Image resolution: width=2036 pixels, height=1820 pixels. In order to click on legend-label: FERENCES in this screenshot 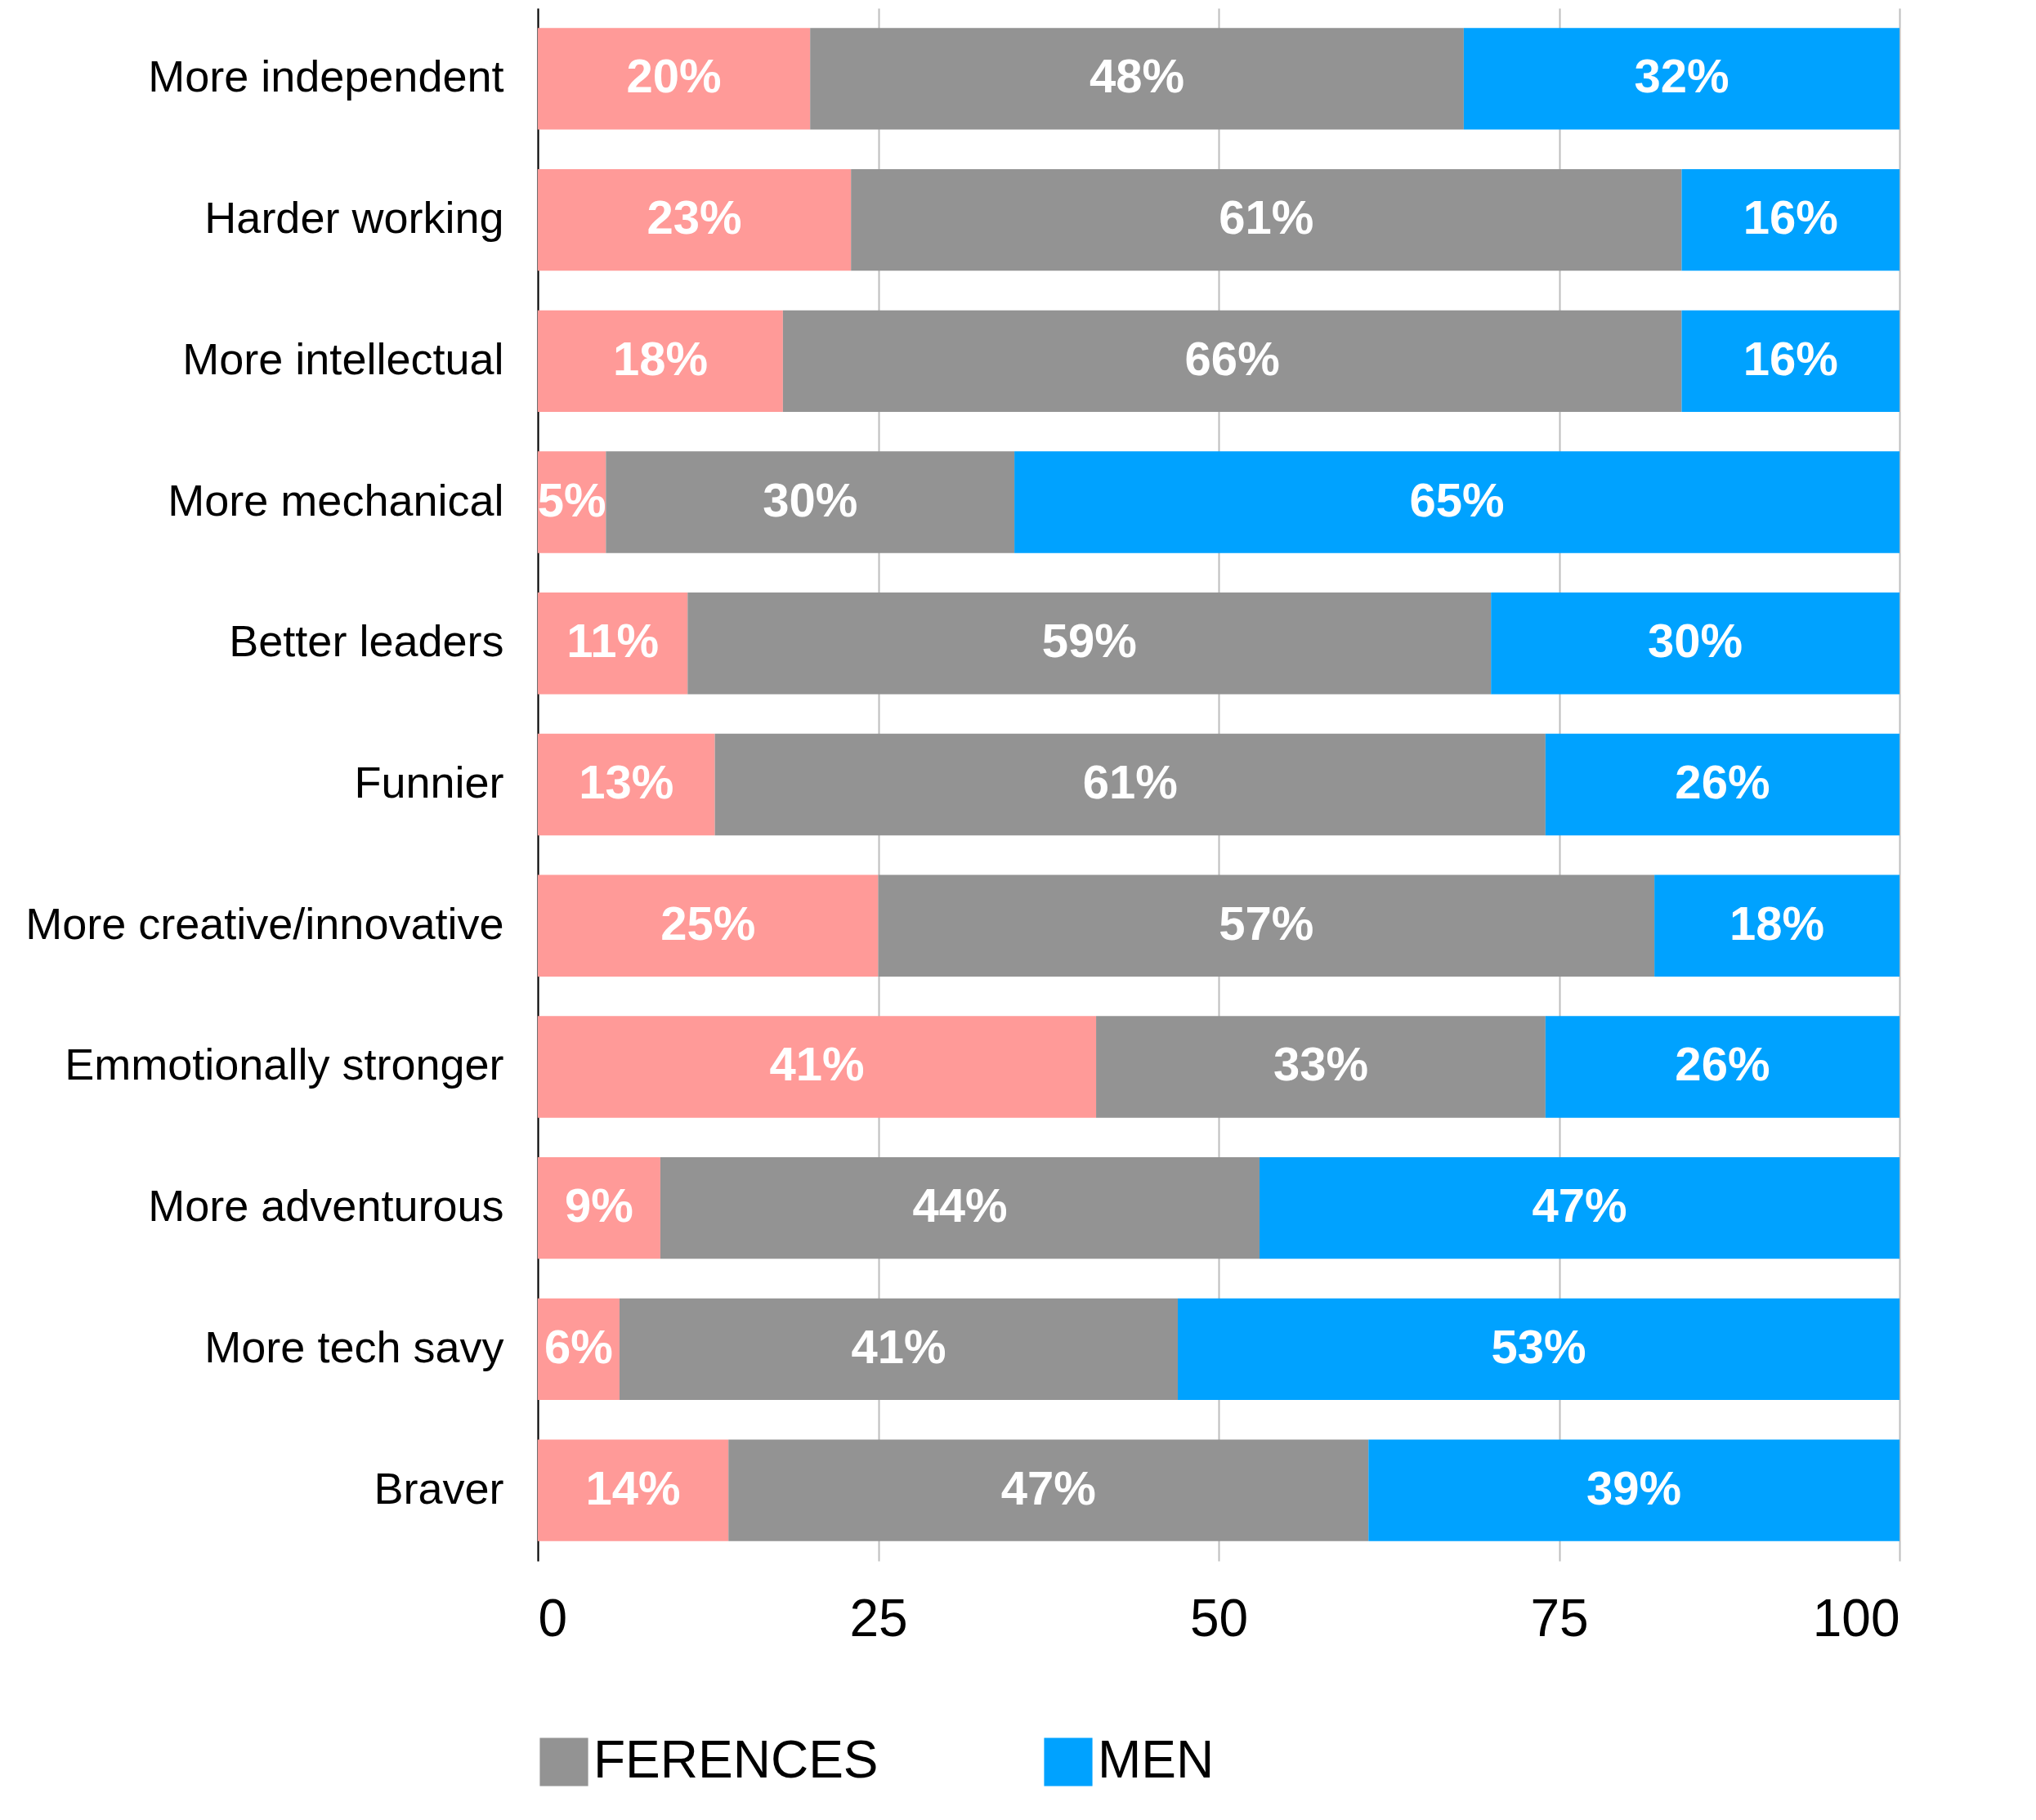, I will do `click(736, 1759)`.